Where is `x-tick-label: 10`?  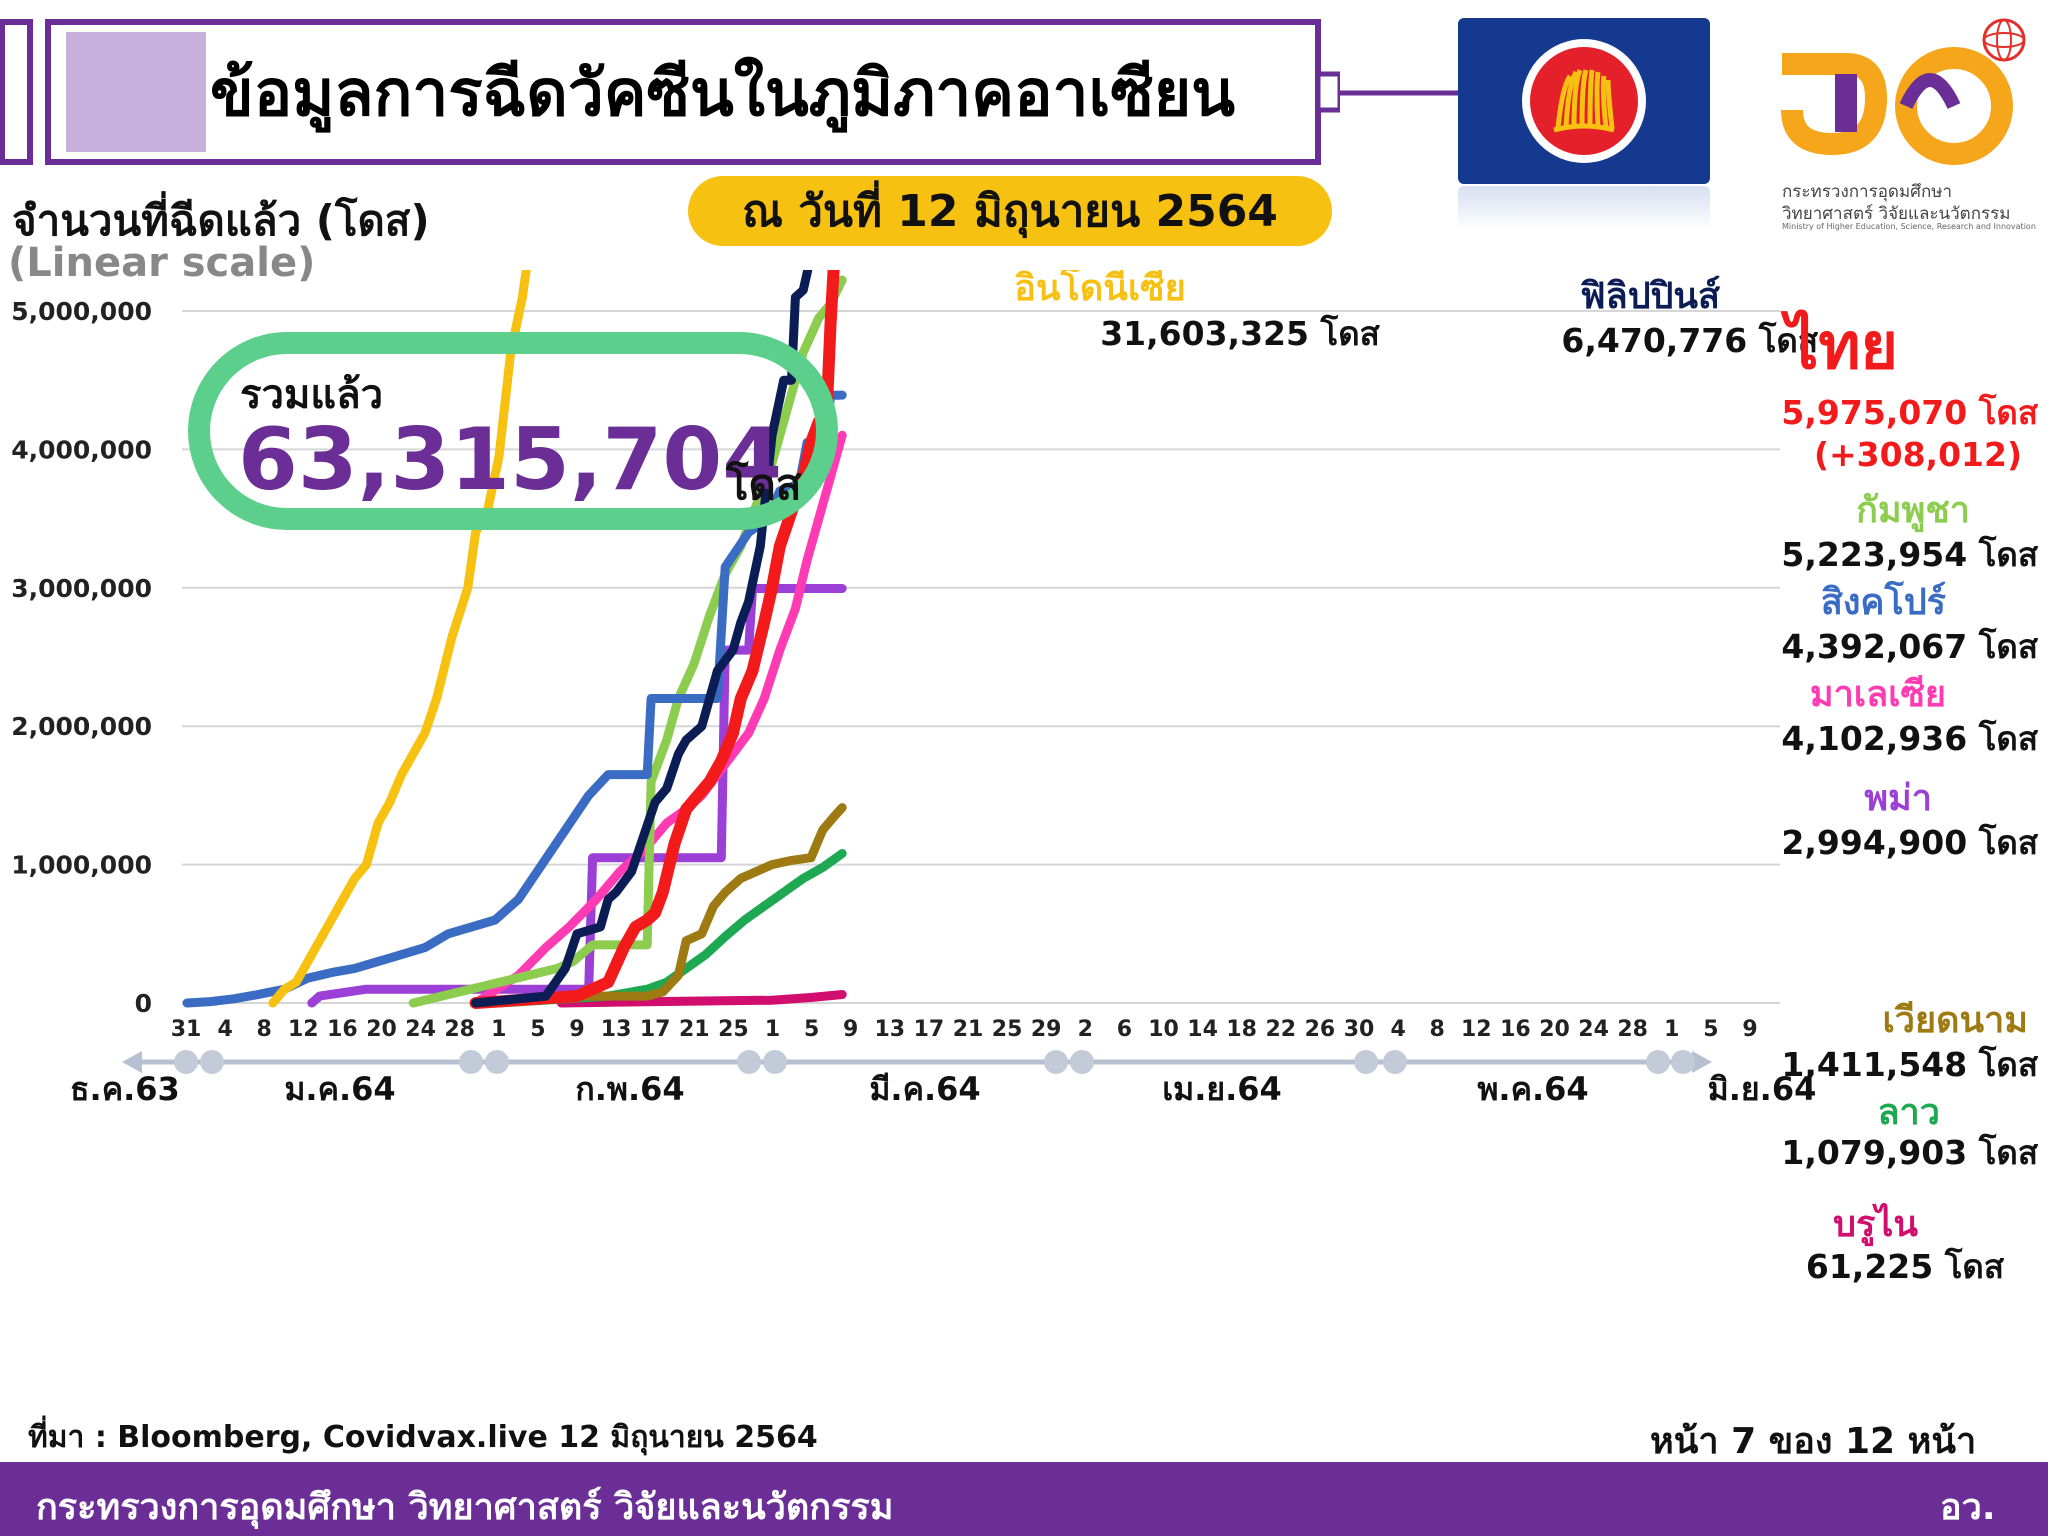
x-tick-label: 10 is located at coordinates (1163, 1029).